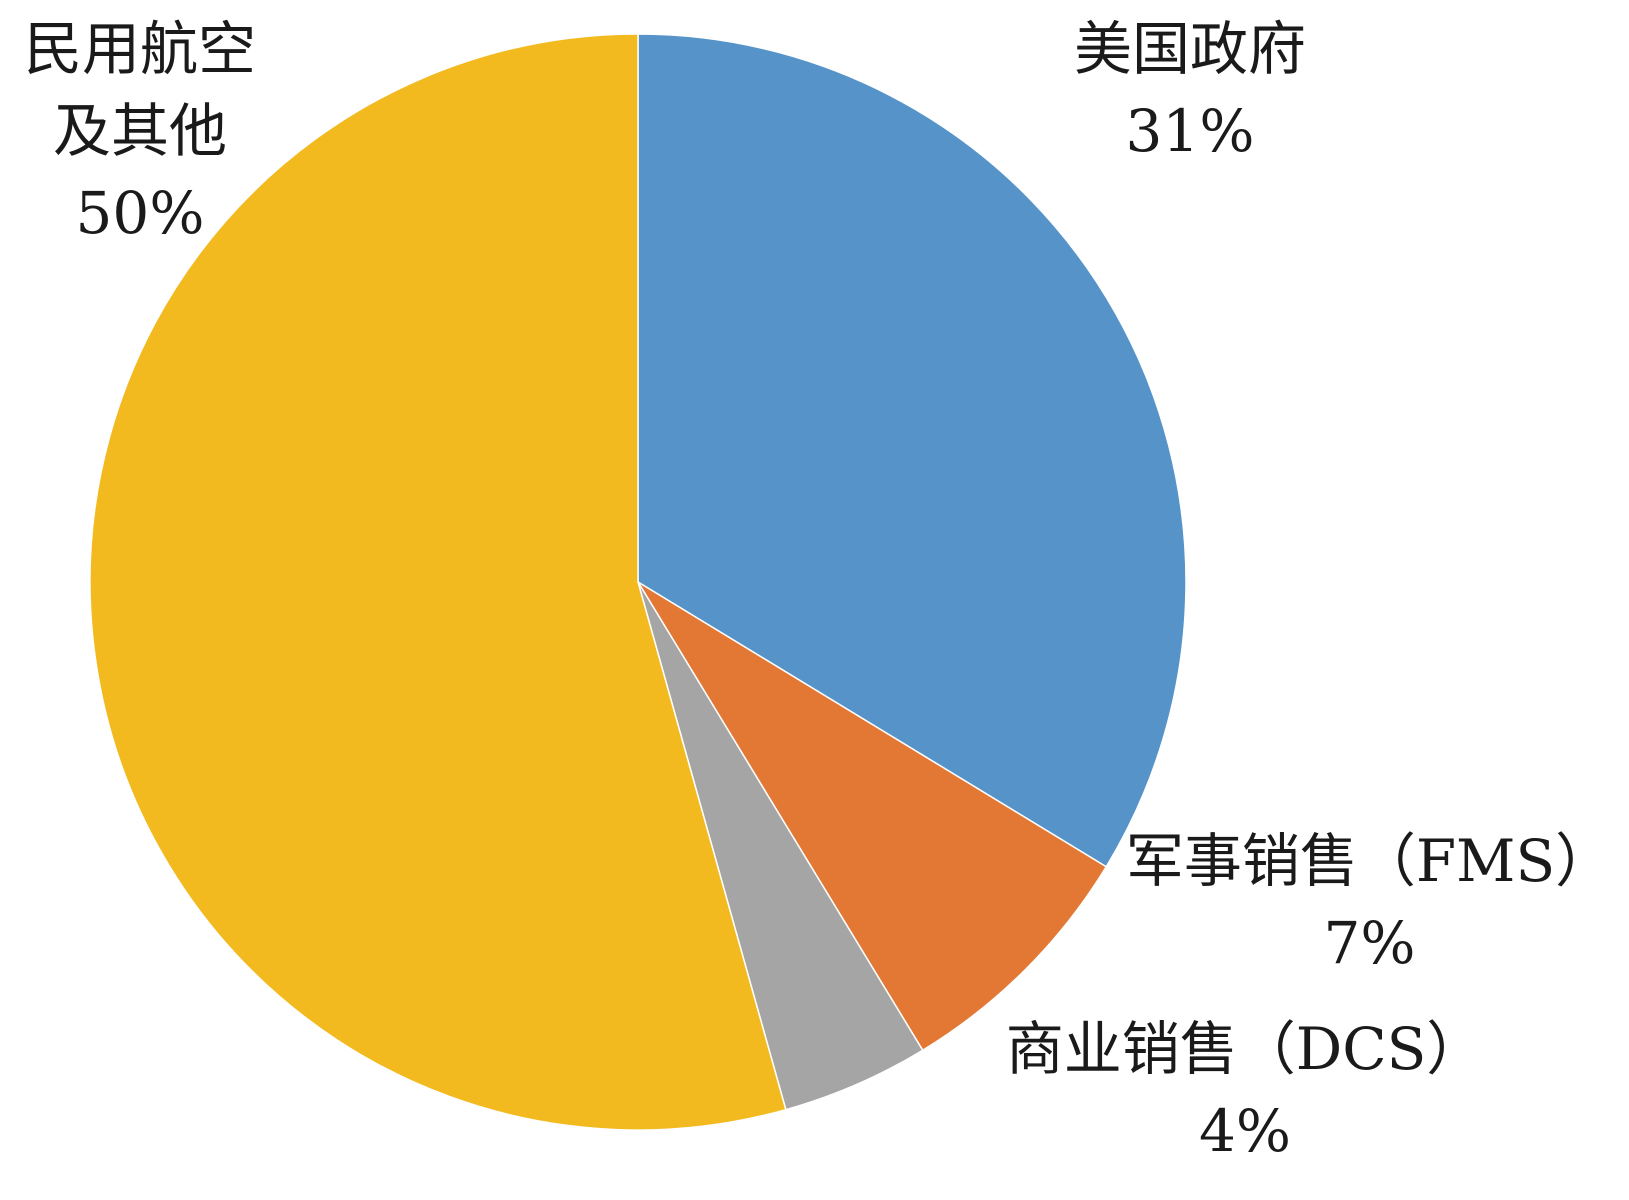 The image size is (1629, 1200). I want to click on slice-label-dcs: 商业销售（DCS） 4%, so click(1245, 1090).